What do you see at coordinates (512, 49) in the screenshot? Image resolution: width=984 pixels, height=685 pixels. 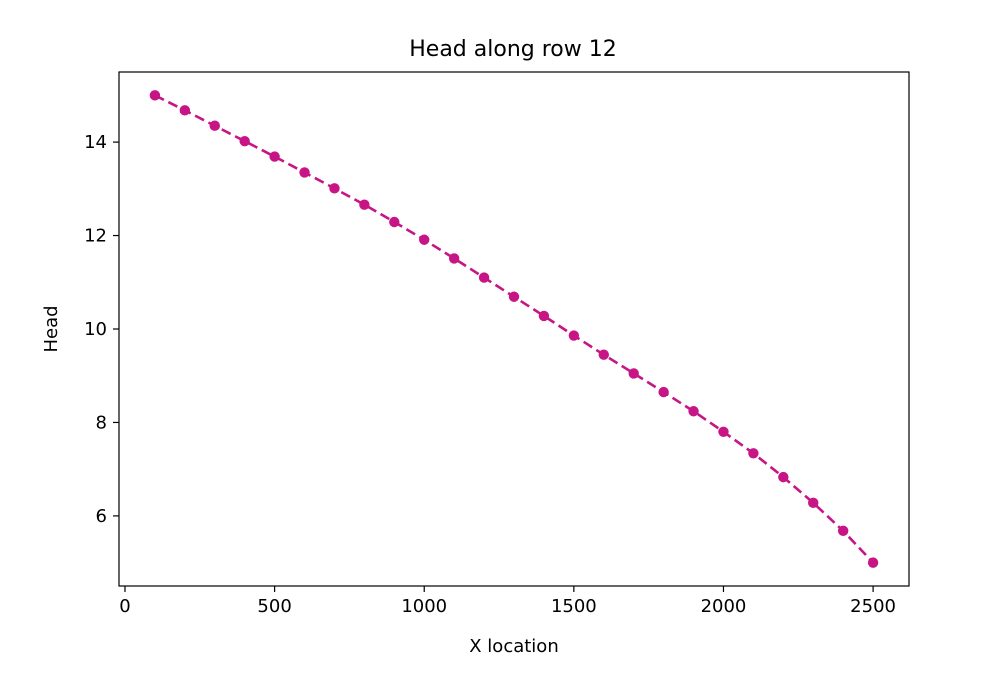 I see `chart-title: Head along row 12` at bounding box center [512, 49].